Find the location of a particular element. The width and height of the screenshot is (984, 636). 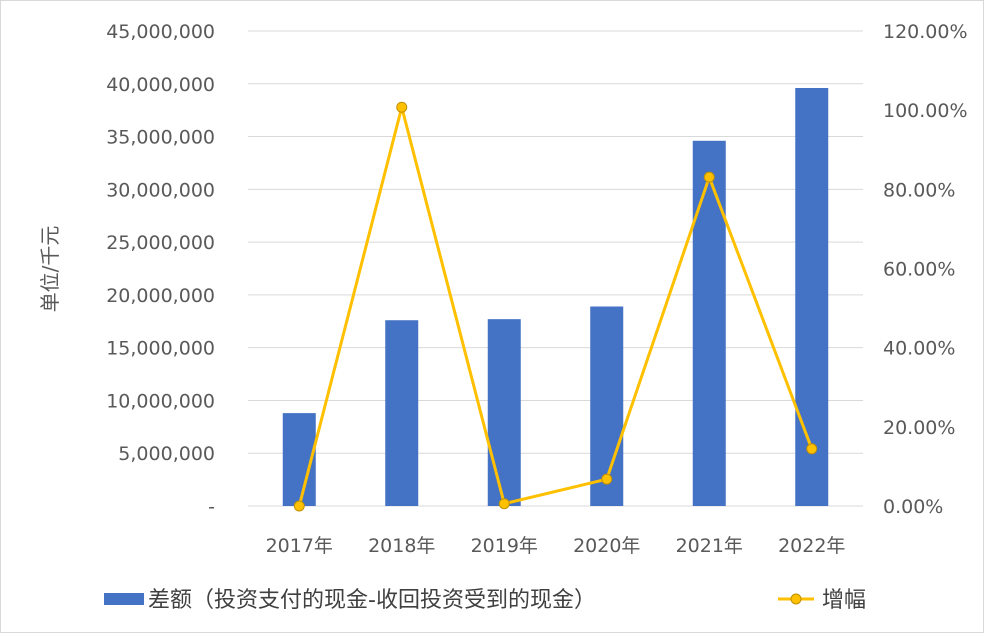

y-tick-label: 40,000,000 is located at coordinates (160, 85).